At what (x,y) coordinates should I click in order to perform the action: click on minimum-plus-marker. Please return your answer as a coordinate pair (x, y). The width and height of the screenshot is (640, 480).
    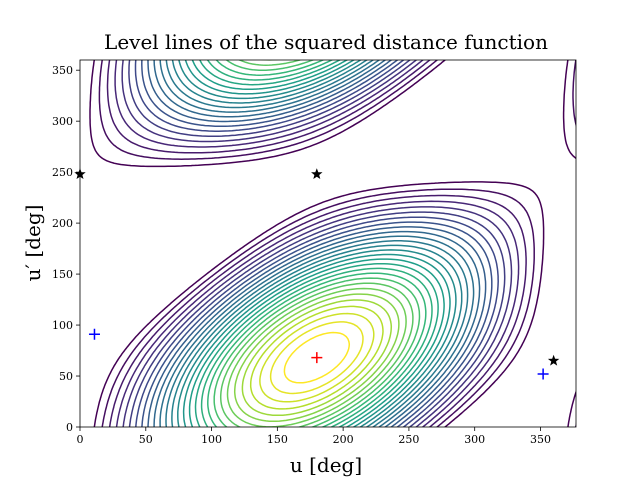
    Looking at the image, I should click on (317, 358).